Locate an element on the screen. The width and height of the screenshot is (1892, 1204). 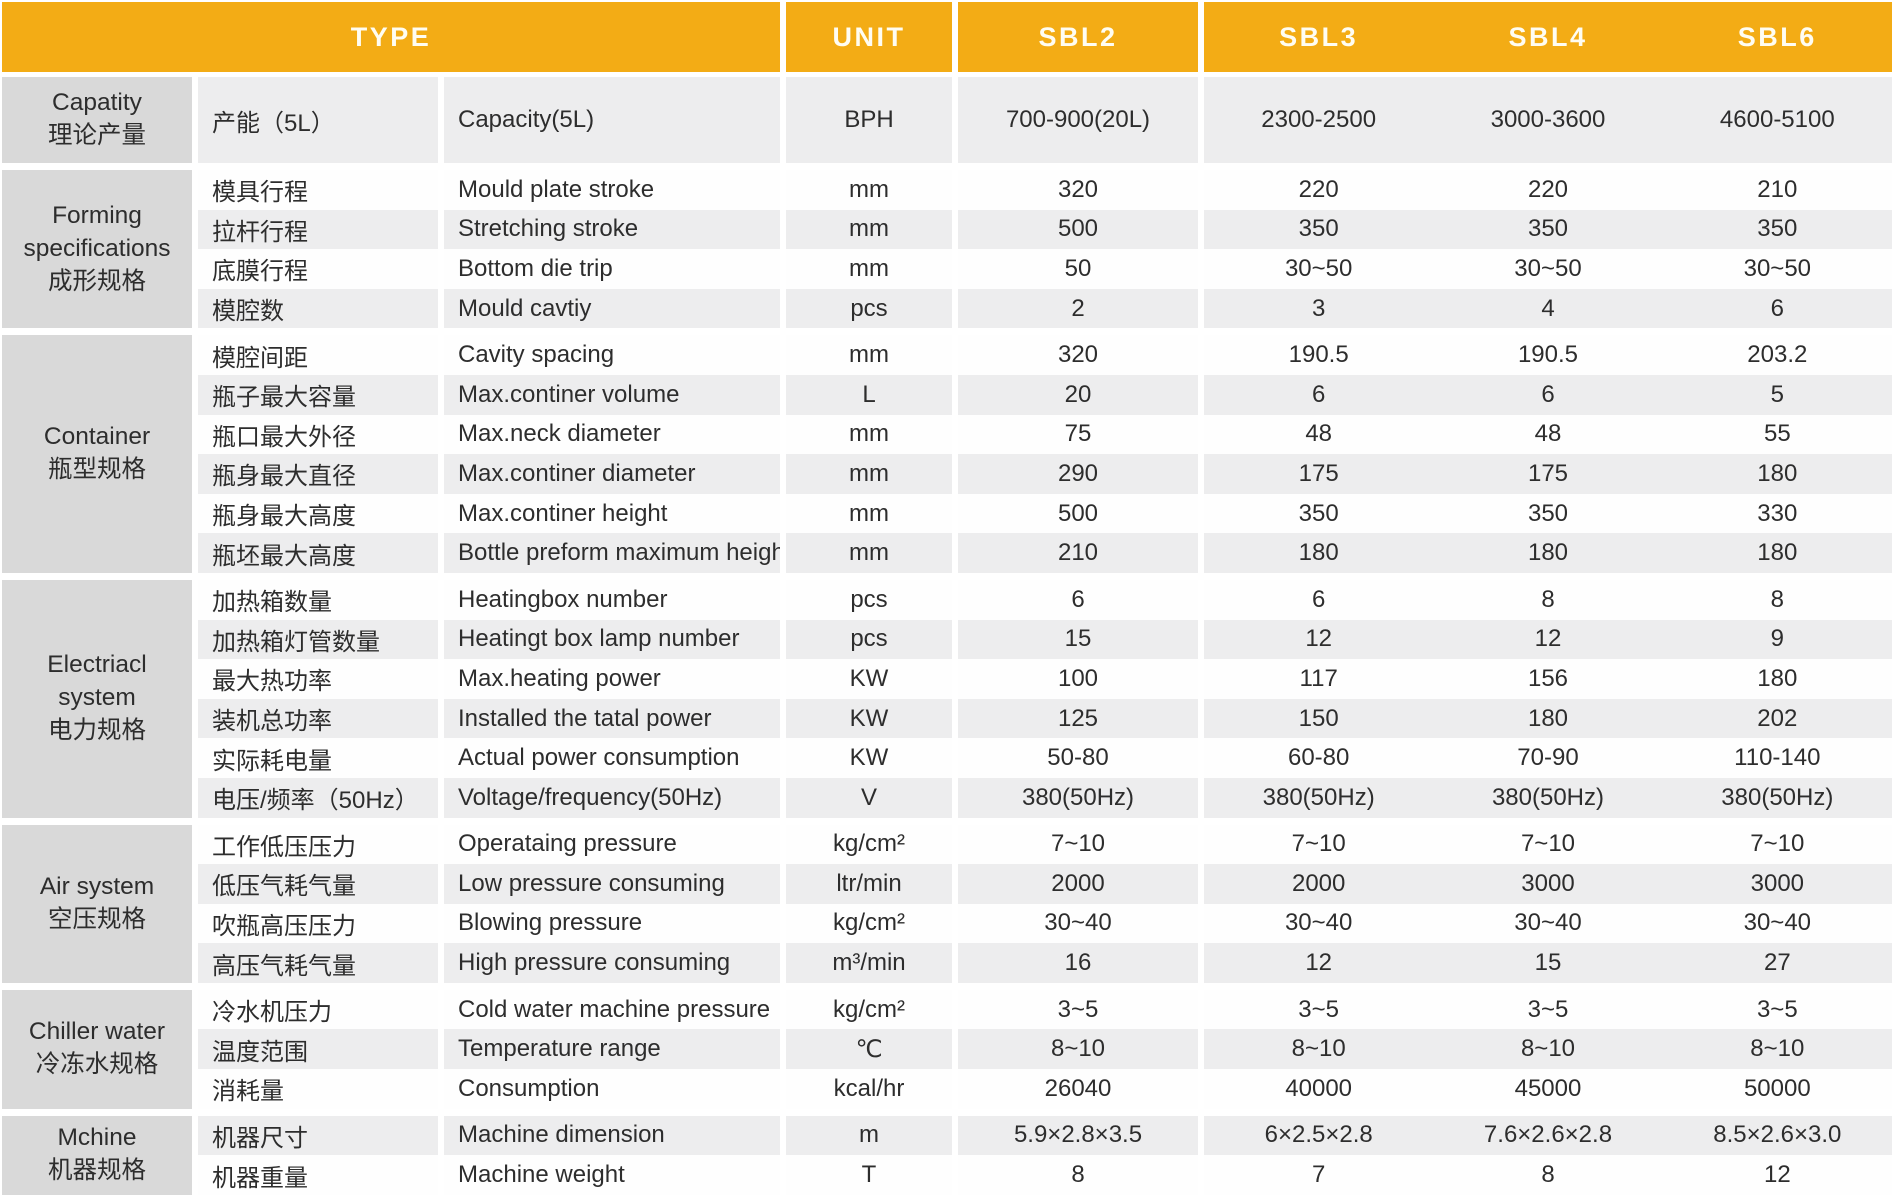
row-values-sbl3-sbl4-sbl6: 8~10 8~10 8~10 is located at coordinates (1548, 1049).